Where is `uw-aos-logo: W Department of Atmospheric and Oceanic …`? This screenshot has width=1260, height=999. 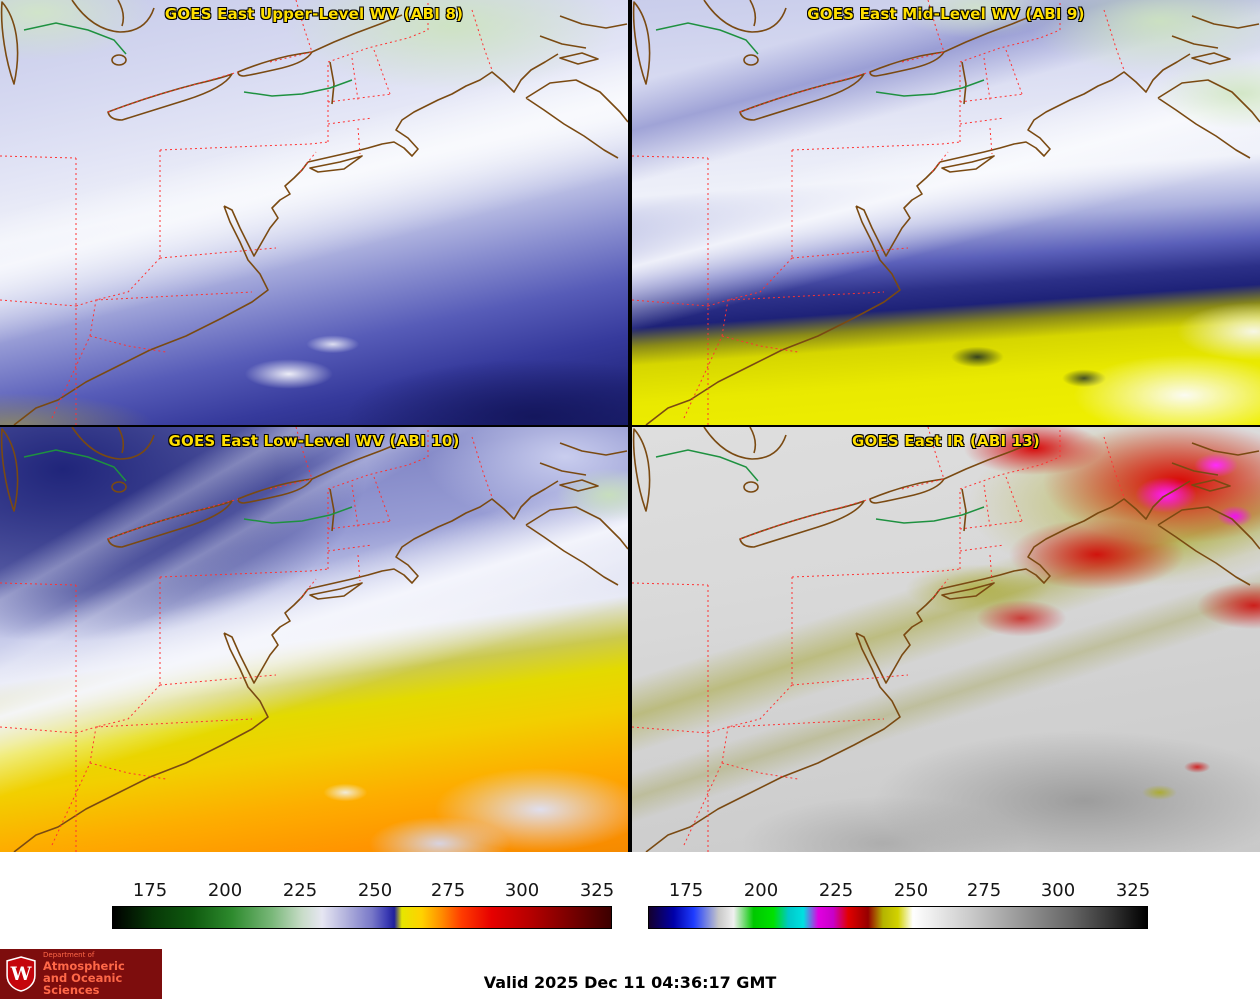
uw-aos-logo: W Department of Atmospheric and Oceanic … is located at coordinates (81, 974).